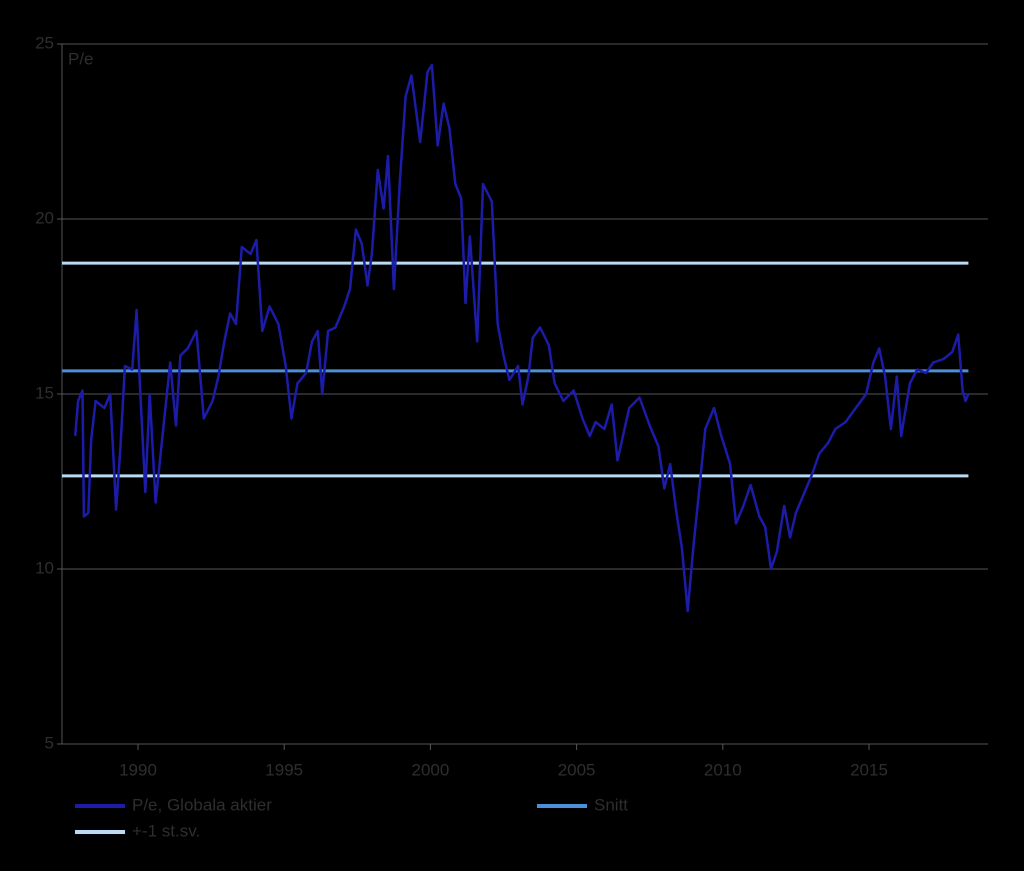 Image resolution: width=1024 pixels, height=871 pixels. Describe the element at coordinates (166, 830) in the screenshot. I see `legend-label: +-1 st.sv.` at that location.